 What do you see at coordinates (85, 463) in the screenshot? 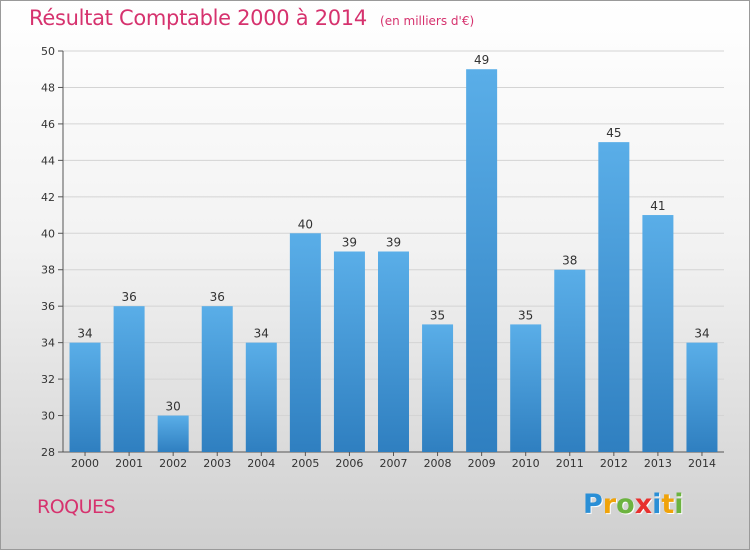
I see `x-tick-label: 2000` at bounding box center [85, 463].